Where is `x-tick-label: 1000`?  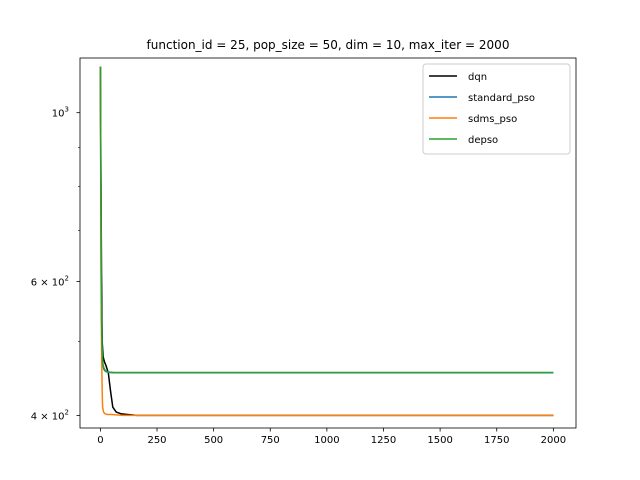 x-tick-label: 1000 is located at coordinates (326, 440).